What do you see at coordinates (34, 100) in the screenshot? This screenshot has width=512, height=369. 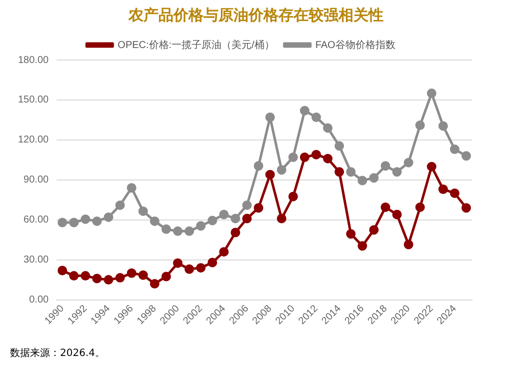 I see `y-tick-label: 150.00` at bounding box center [34, 100].